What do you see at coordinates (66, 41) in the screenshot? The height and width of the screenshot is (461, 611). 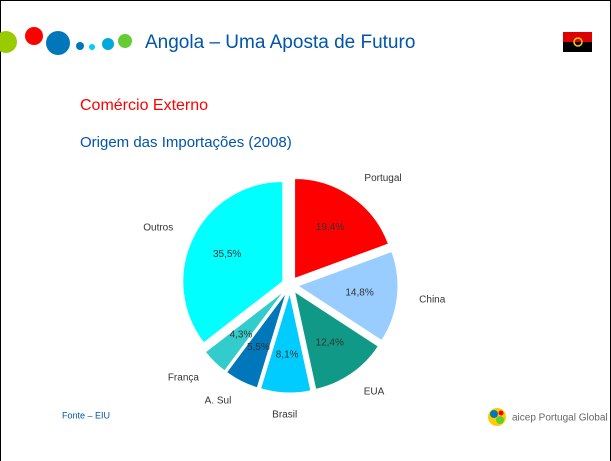 I see `decor-dots` at bounding box center [66, 41].